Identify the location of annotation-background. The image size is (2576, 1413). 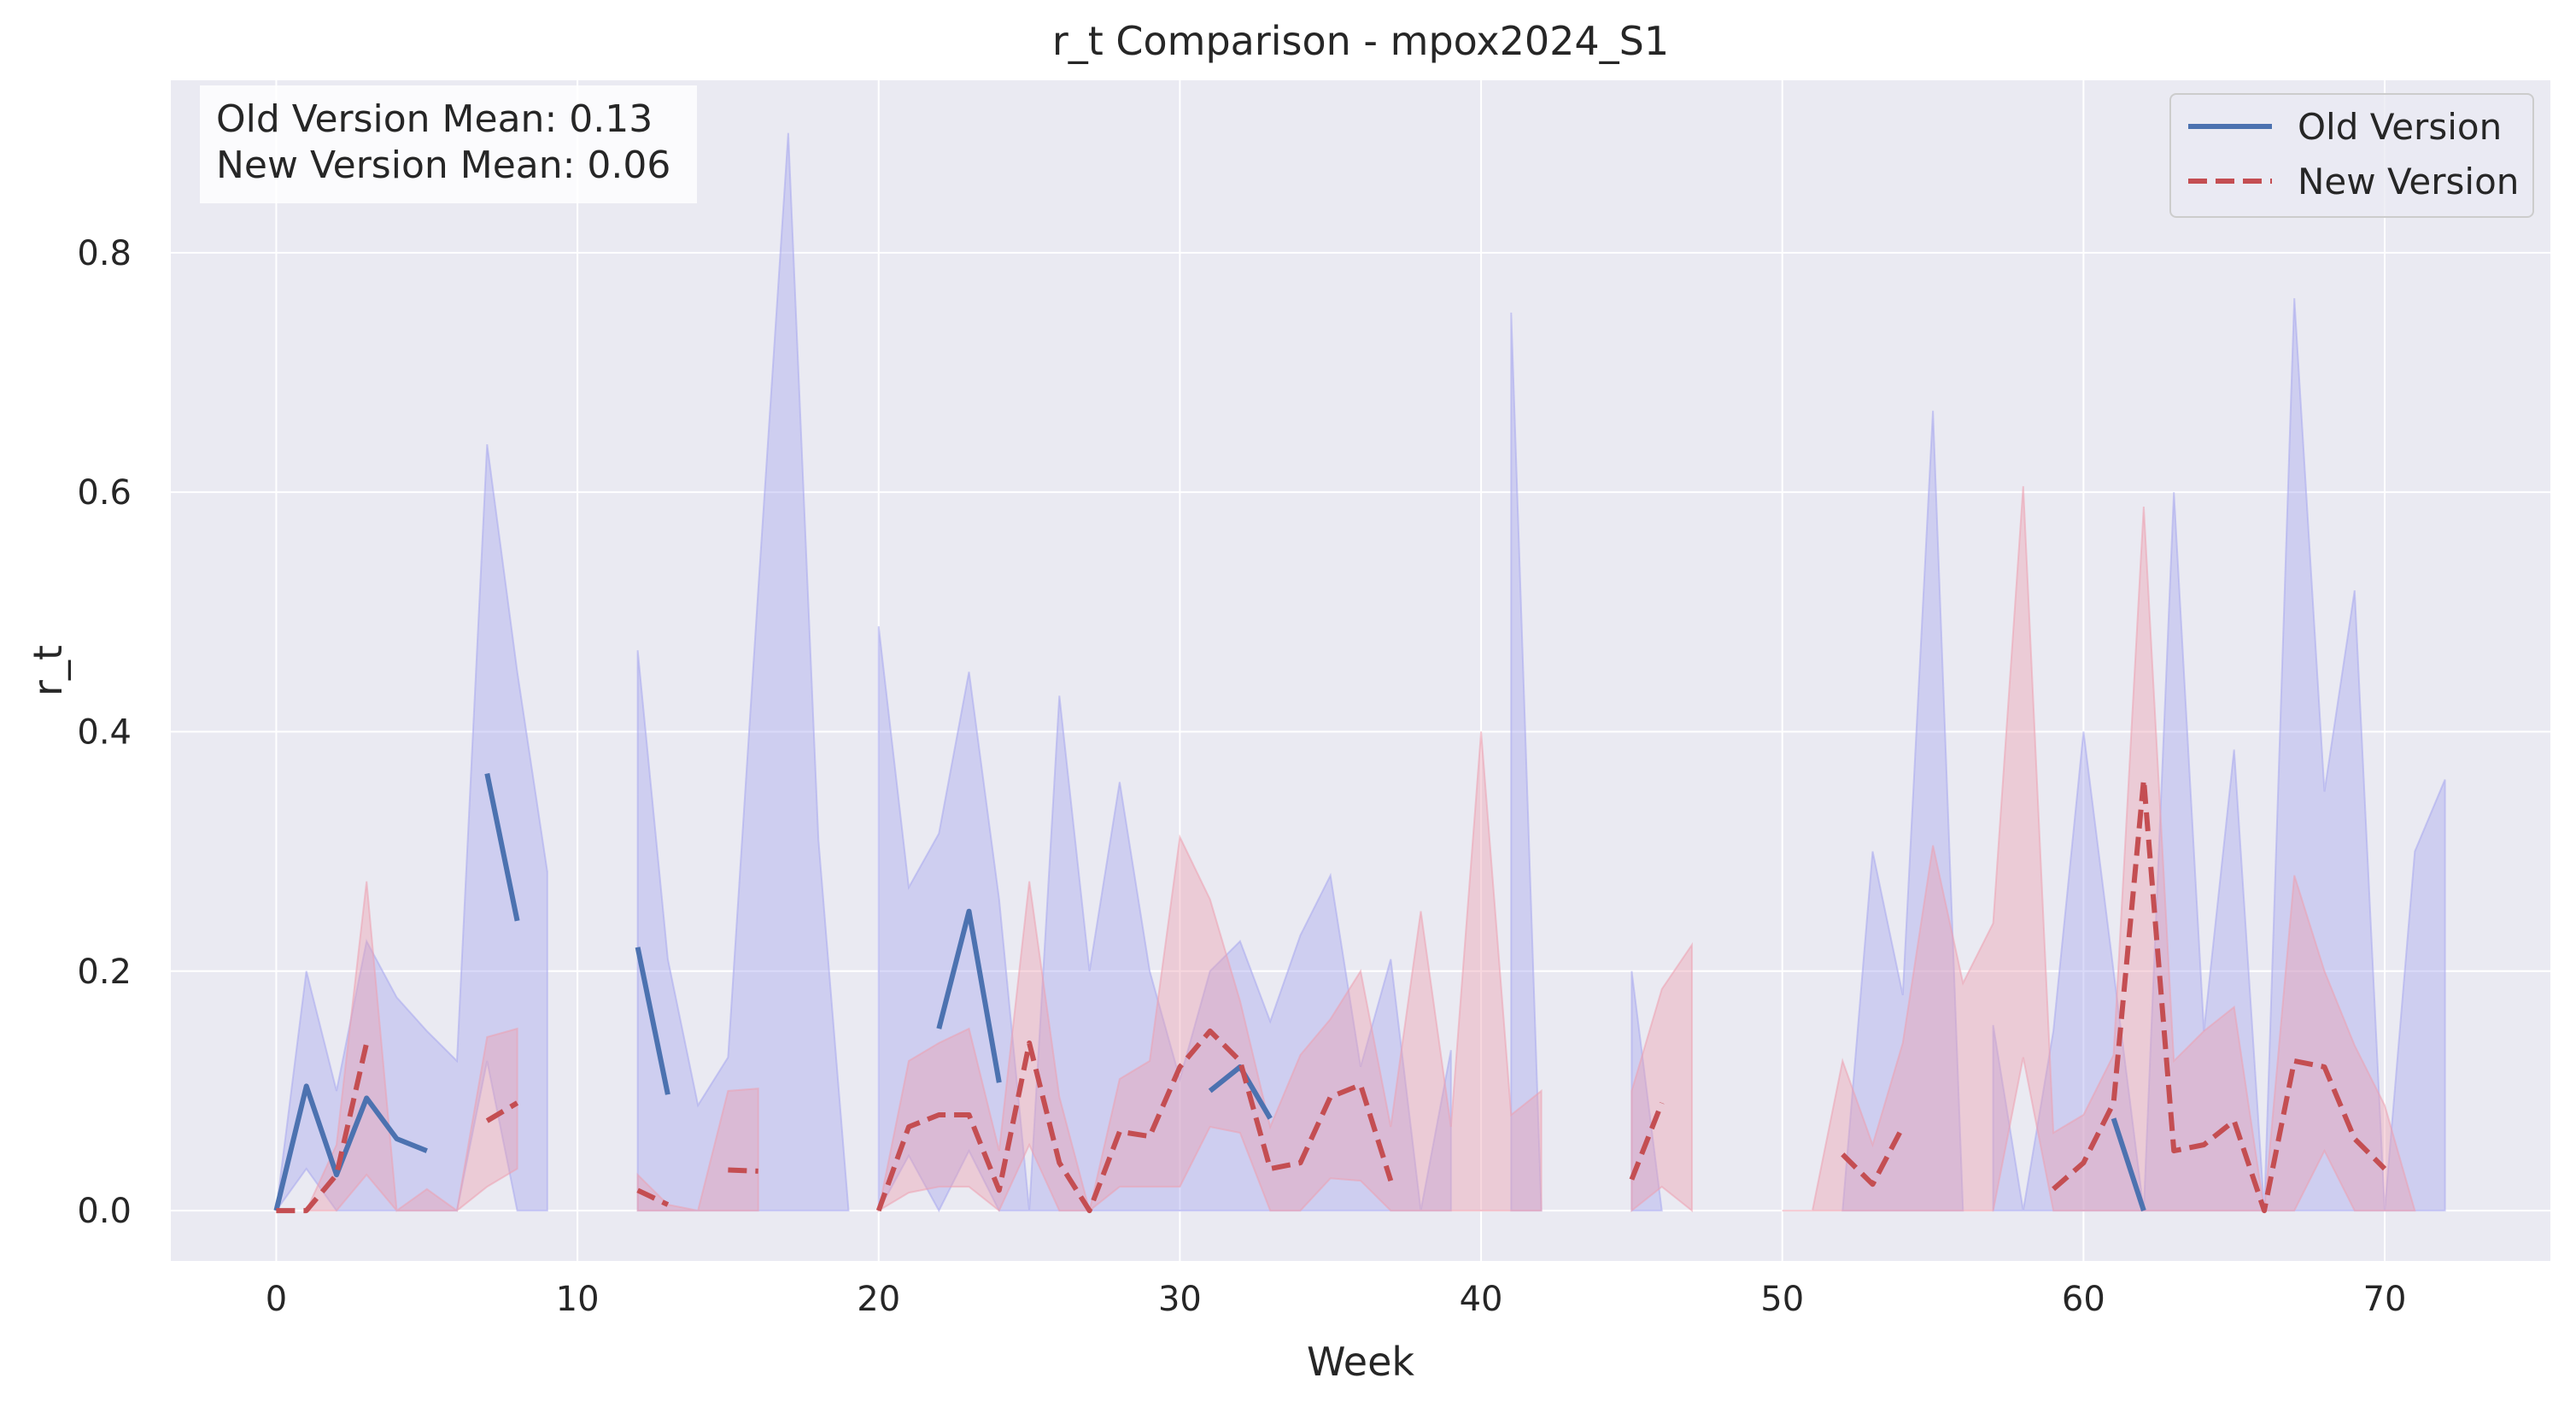
(448, 144).